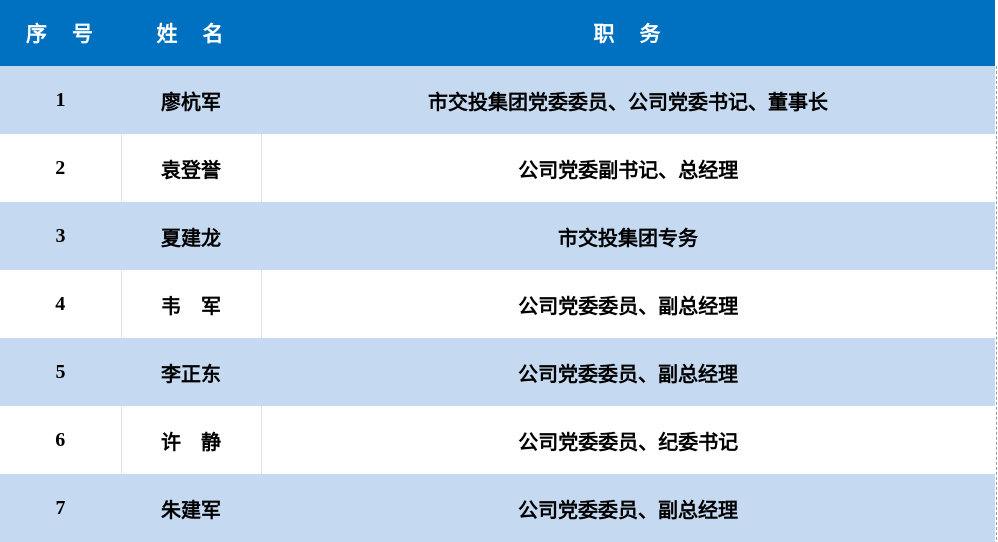 This screenshot has width=998, height=542. What do you see at coordinates (628, 236) in the screenshot?
I see `cell-position: 市交投集团专务` at bounding box center [628, 236].